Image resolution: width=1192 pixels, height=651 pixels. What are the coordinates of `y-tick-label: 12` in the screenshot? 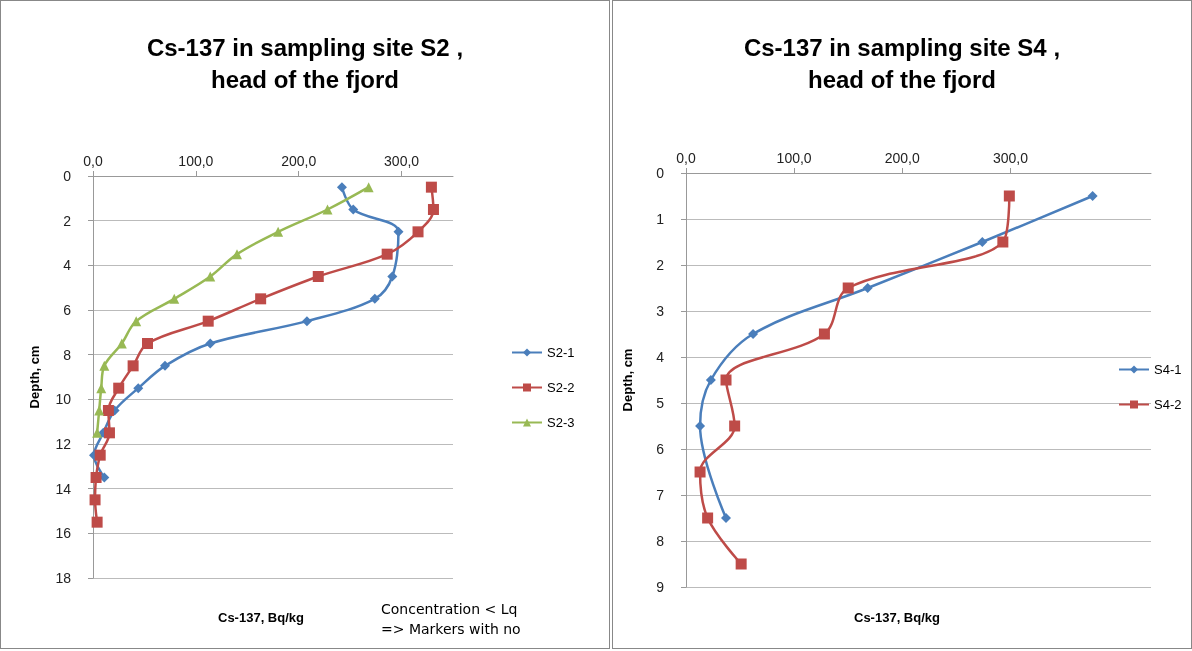 It's located at (63, 444).